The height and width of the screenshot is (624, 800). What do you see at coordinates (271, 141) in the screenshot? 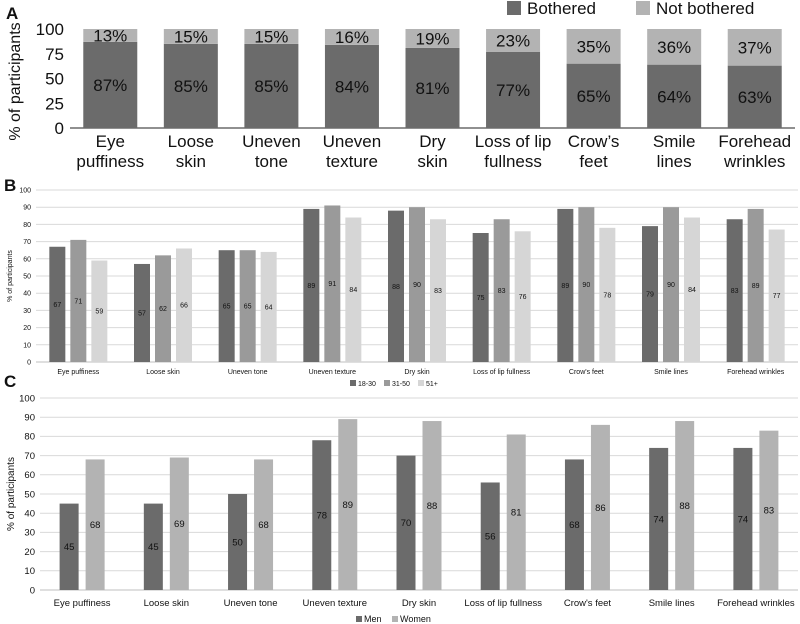
I see `x-tick-label: Uneven` at bounding box center [271, 141].